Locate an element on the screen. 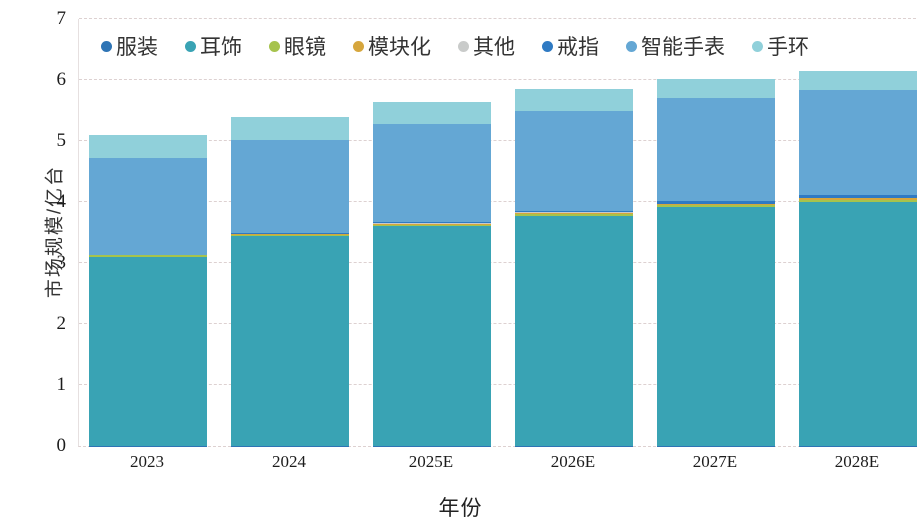  bar-segment-smartwatch-2026E is located at coordinates (574, 160).